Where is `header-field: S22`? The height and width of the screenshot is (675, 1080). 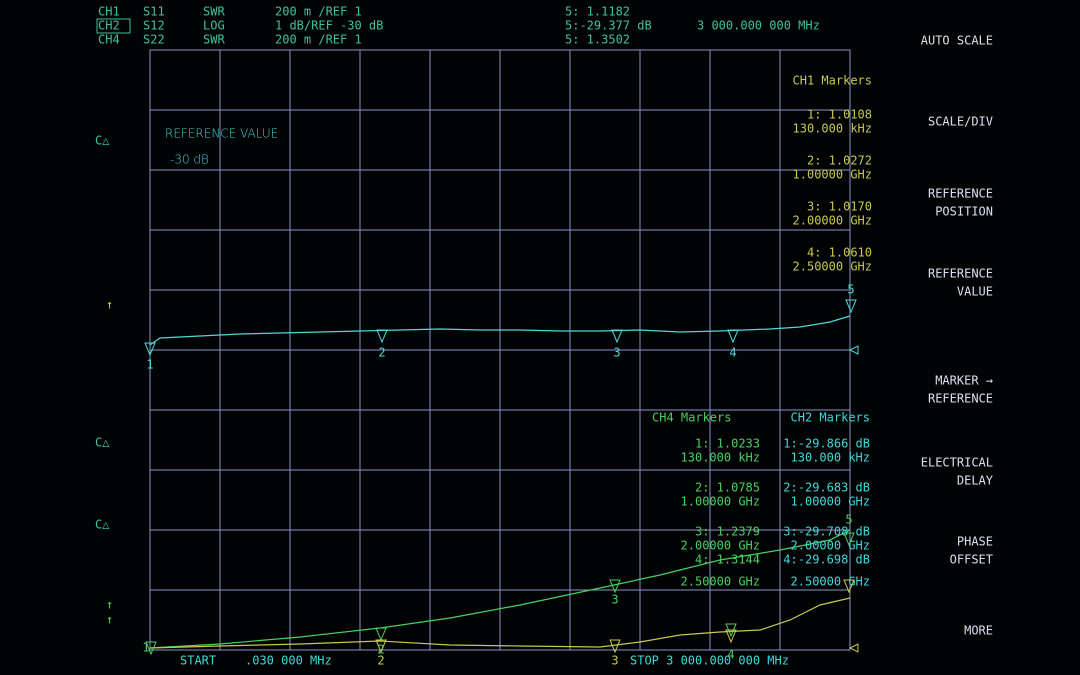
header-field: S22 is located at coordinates (154, 40).